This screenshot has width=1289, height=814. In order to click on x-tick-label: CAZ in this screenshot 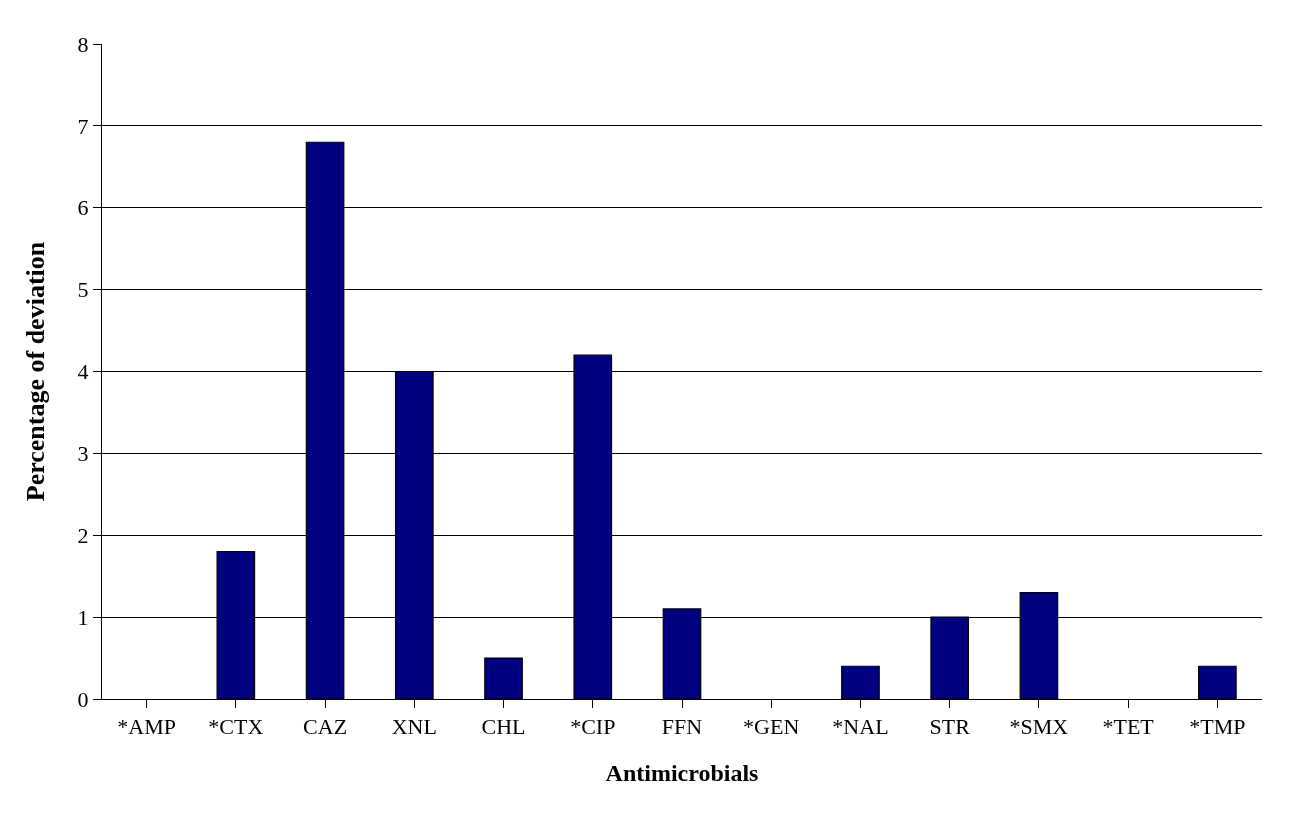, I will do `click(325, 727)`.